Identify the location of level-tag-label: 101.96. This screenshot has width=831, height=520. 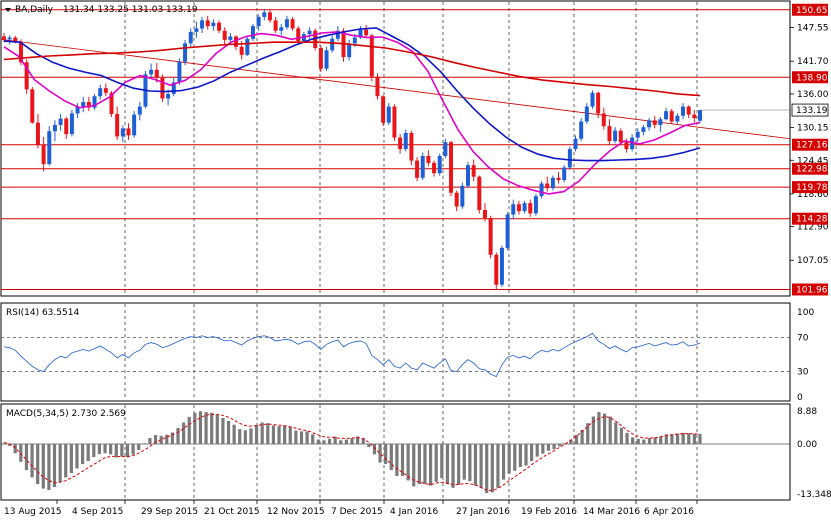
(812, 290).